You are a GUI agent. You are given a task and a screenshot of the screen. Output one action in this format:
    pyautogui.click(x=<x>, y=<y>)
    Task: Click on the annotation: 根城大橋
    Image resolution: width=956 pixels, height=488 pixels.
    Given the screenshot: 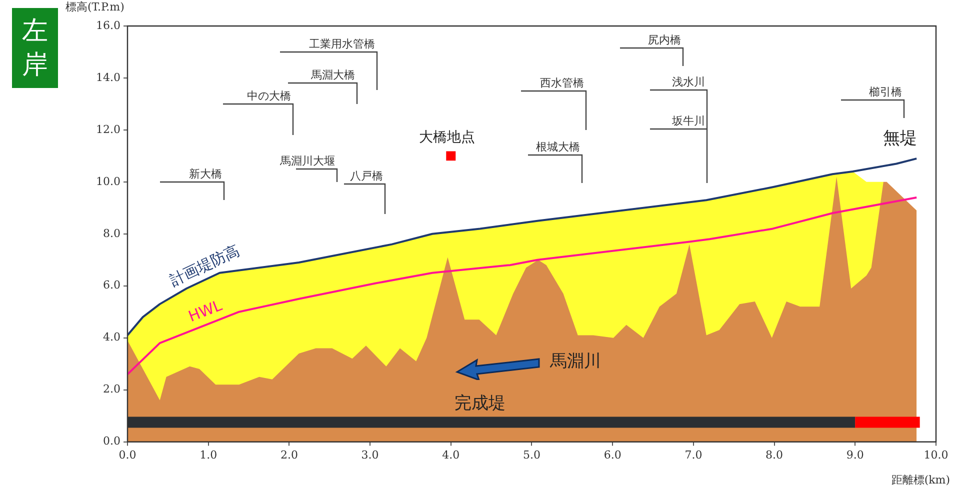 What is the action you would take?
    pyautogui.click(x=558, y=147)
    